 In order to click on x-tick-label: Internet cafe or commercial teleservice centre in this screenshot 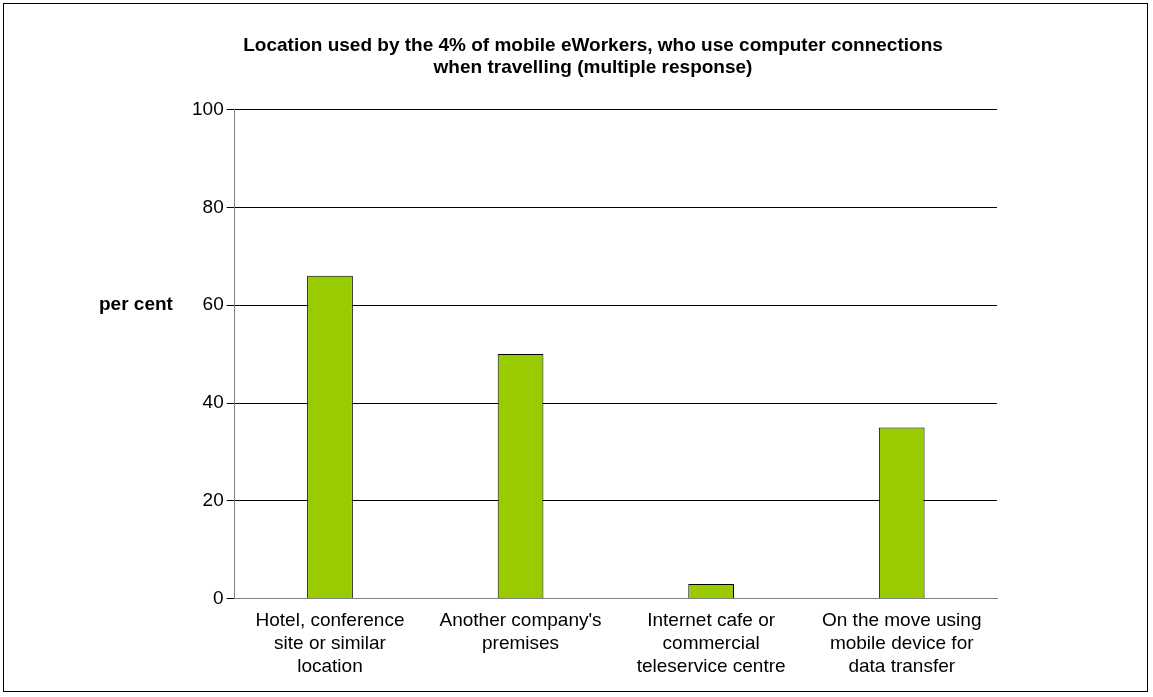, I will do `click(711, 642)`.